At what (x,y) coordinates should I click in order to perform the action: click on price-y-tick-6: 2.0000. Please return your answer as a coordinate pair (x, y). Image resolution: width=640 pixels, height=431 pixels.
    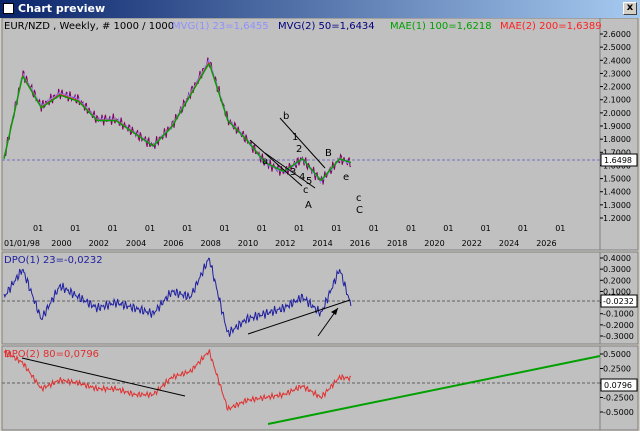
    Looking at the image, I should click on (617, 113).